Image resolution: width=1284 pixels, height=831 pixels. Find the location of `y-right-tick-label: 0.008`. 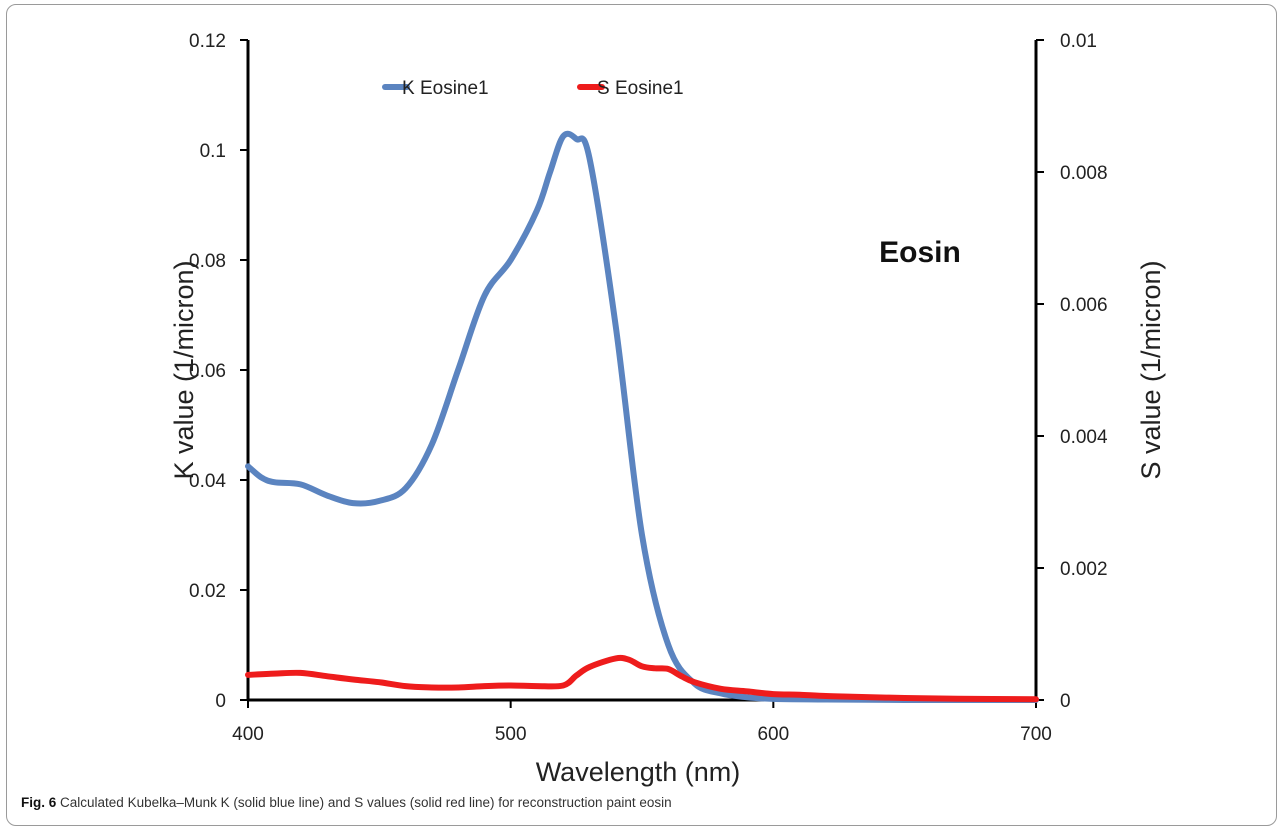

y-right-tick-label: 0.008 is located at coordinates (1084, 173).